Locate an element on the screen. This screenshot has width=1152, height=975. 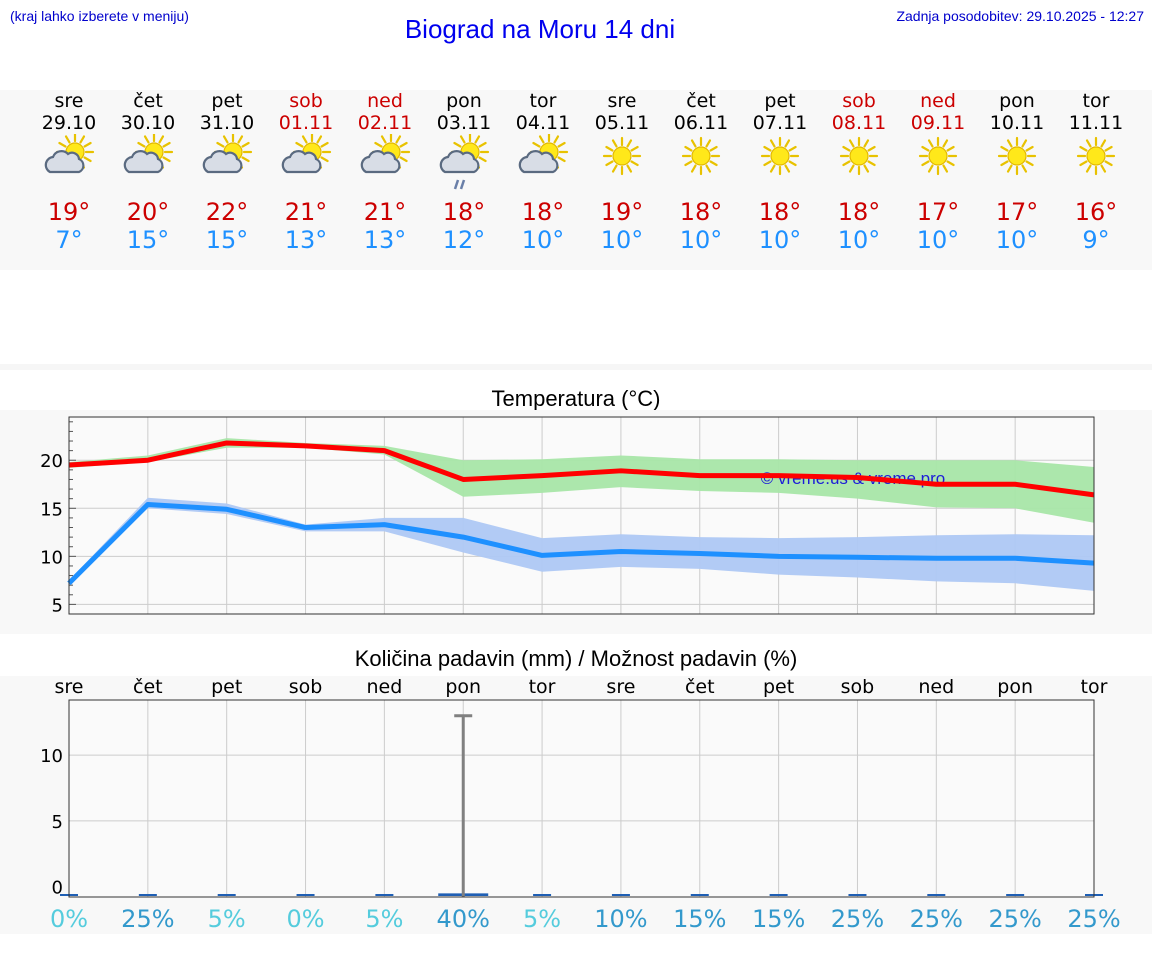
day-date: 10.11 is located at coordinates (1017, 123).